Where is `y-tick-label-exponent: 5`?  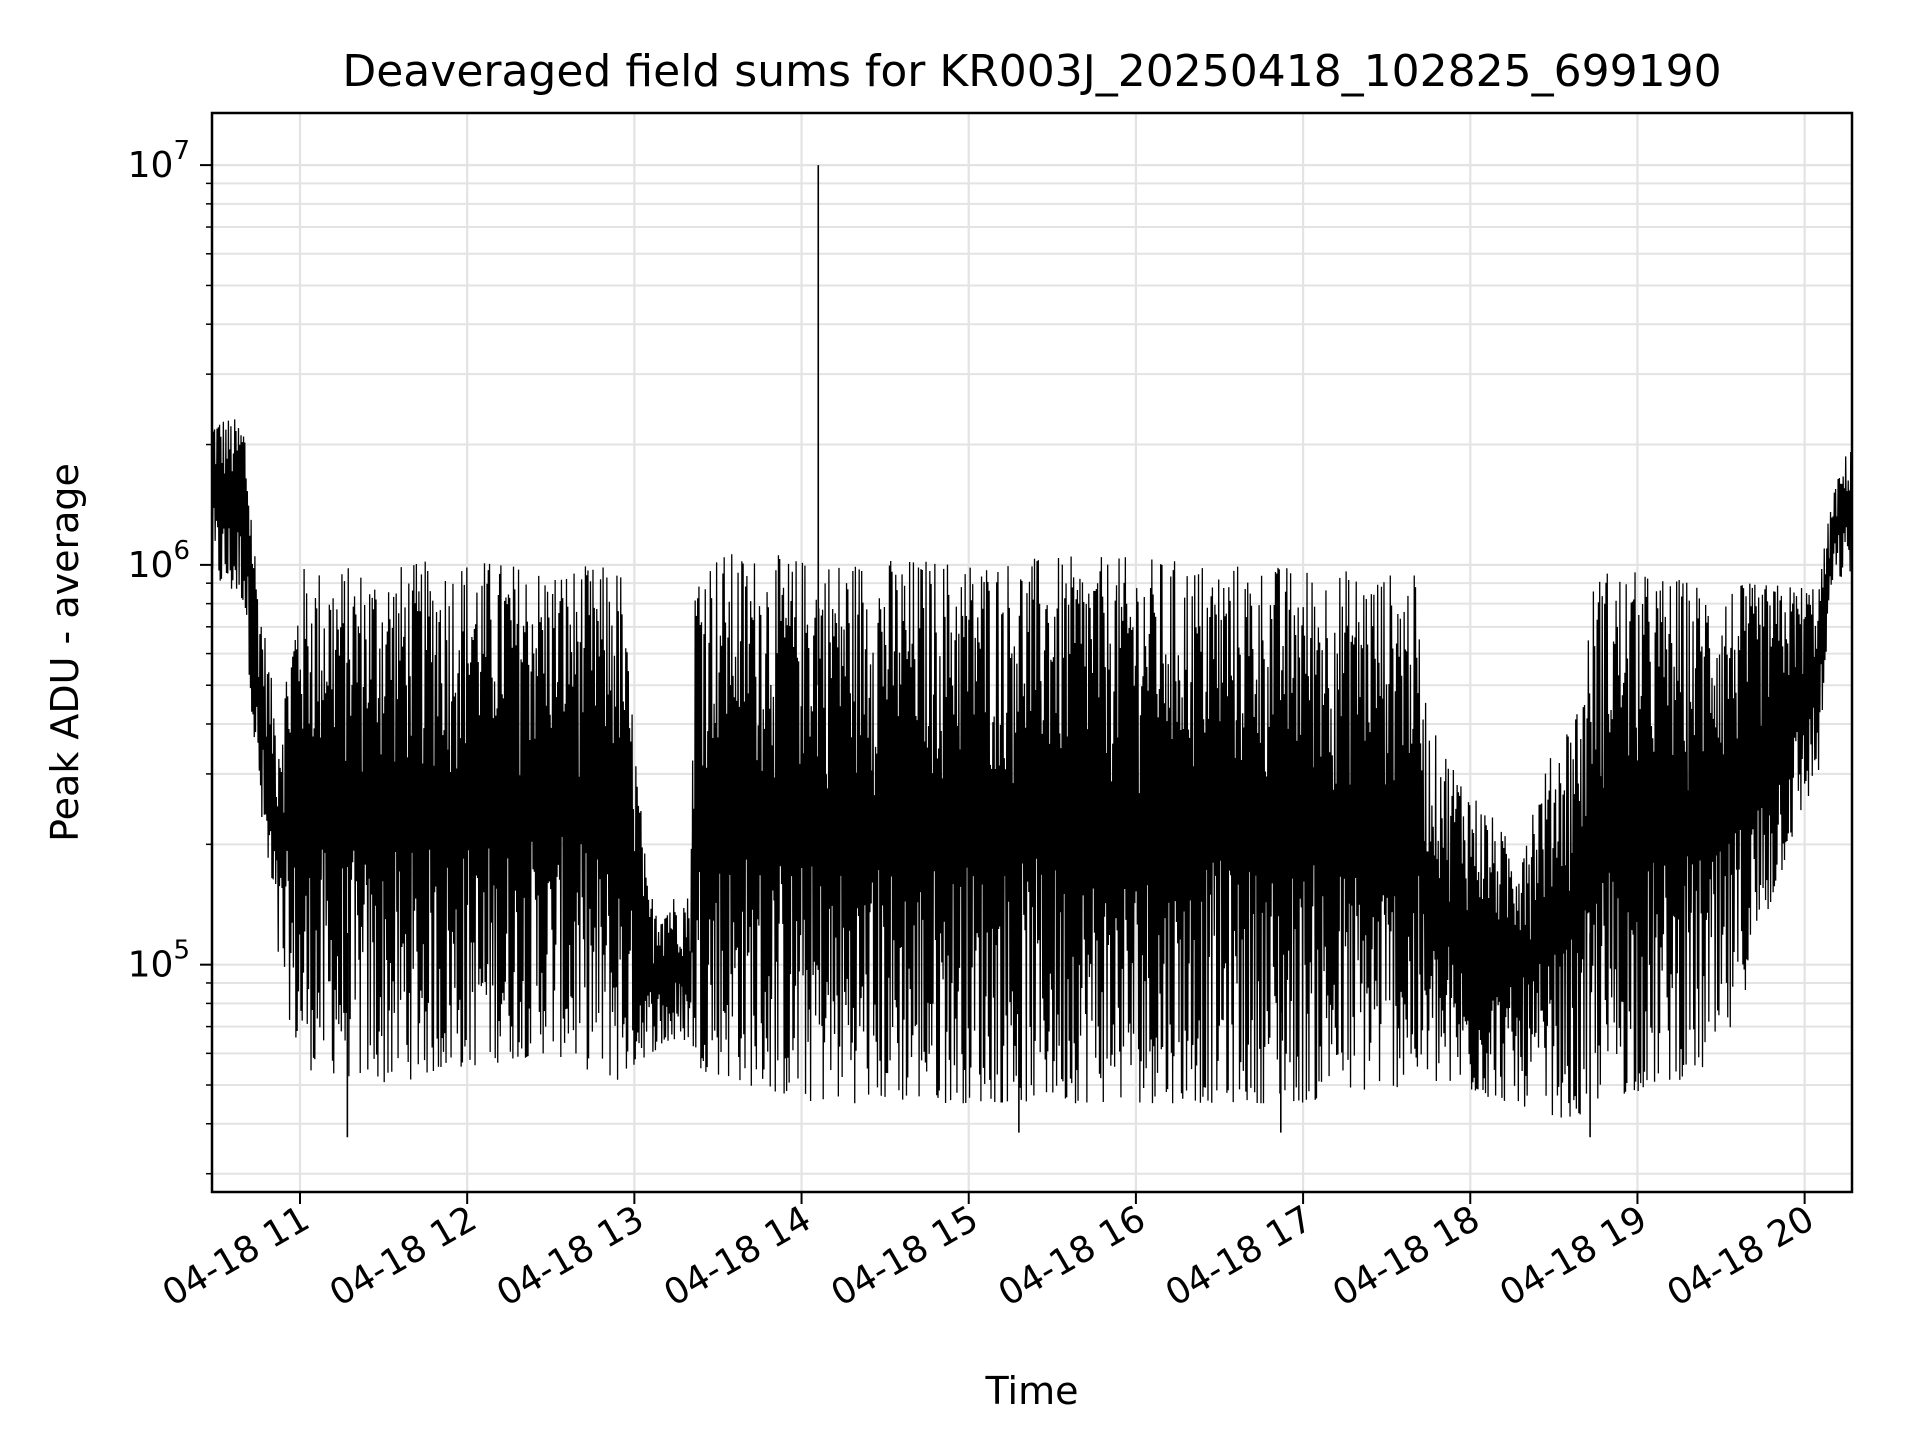
y-tick-label-exponent: 5 is located at coordinates (181, 951).